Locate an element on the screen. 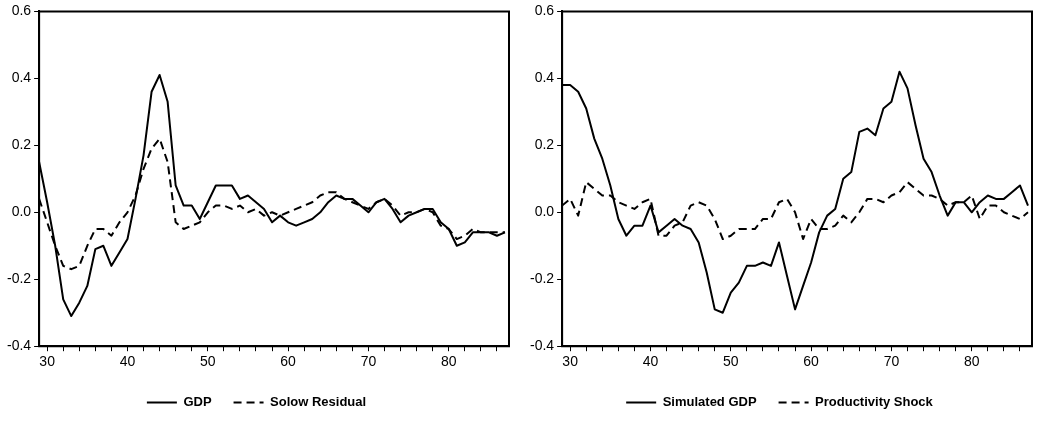  legend-label: Simulated GDP is located at coordinates (709, 402).